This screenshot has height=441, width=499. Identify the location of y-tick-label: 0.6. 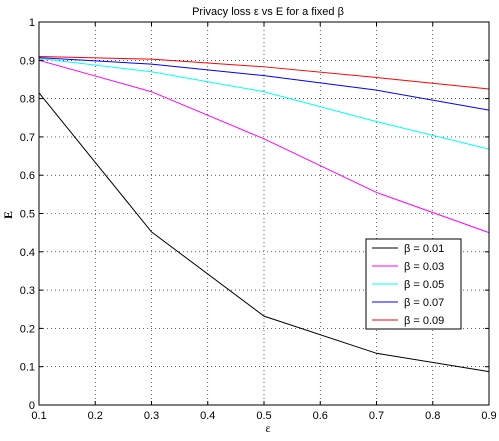
(27, 176).